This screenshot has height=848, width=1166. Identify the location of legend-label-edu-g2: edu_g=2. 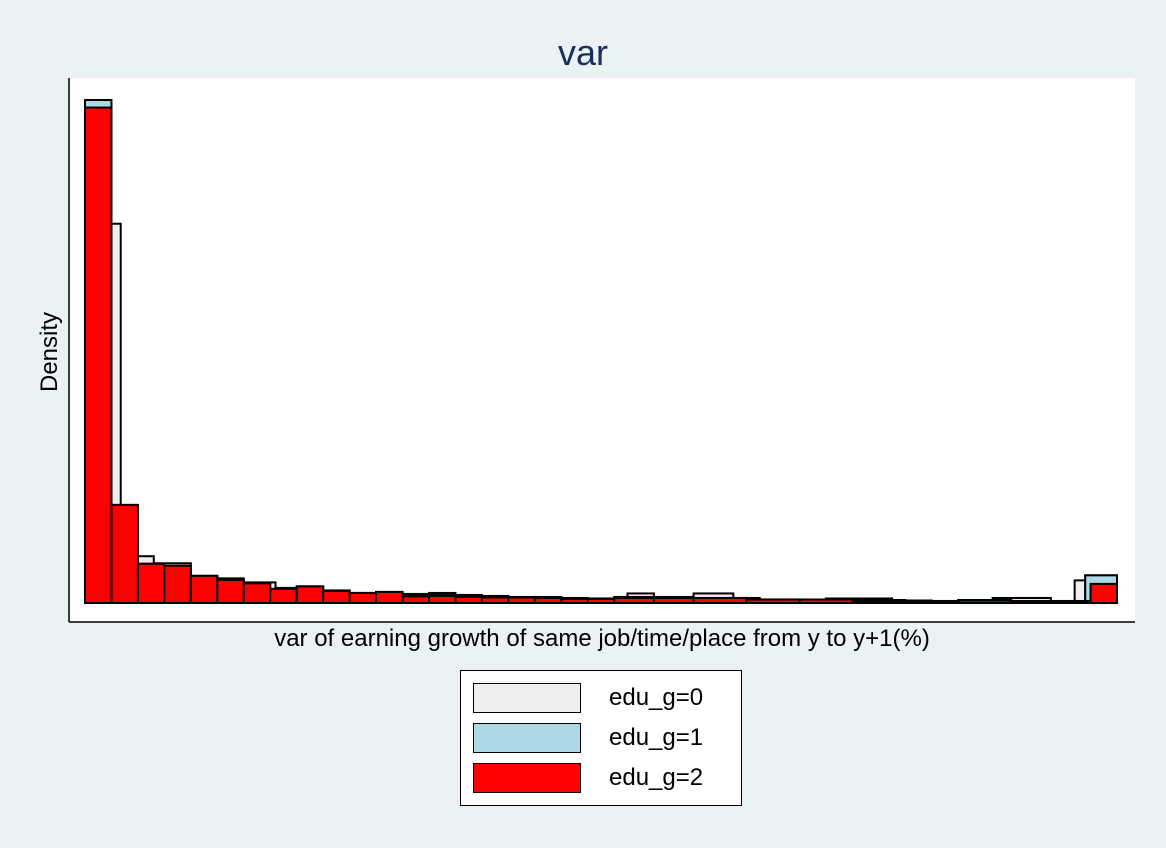
(656, 777).